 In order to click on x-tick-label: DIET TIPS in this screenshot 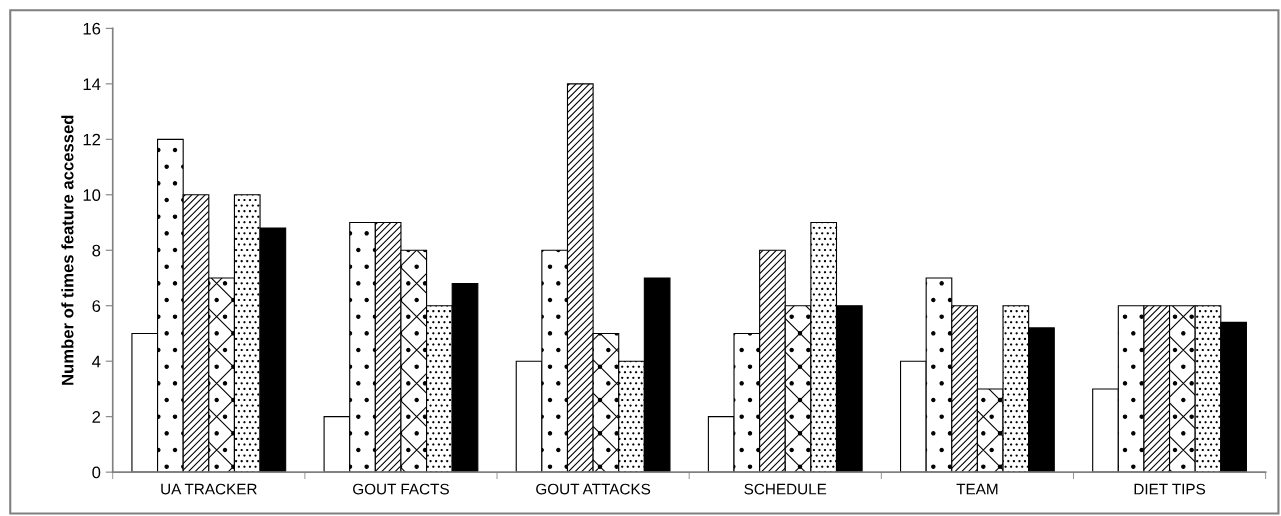, I will do `click(1170, 489)`.